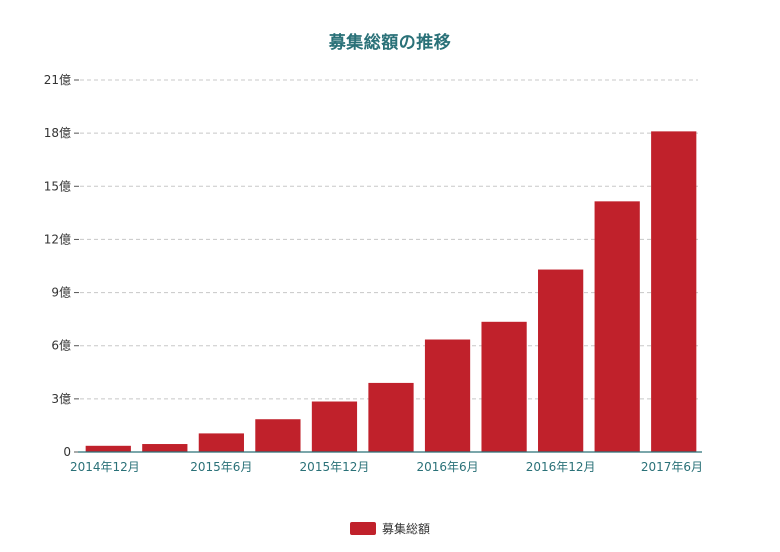  I want to click on x-tick-label: 2014年12月, so click(105, 467).